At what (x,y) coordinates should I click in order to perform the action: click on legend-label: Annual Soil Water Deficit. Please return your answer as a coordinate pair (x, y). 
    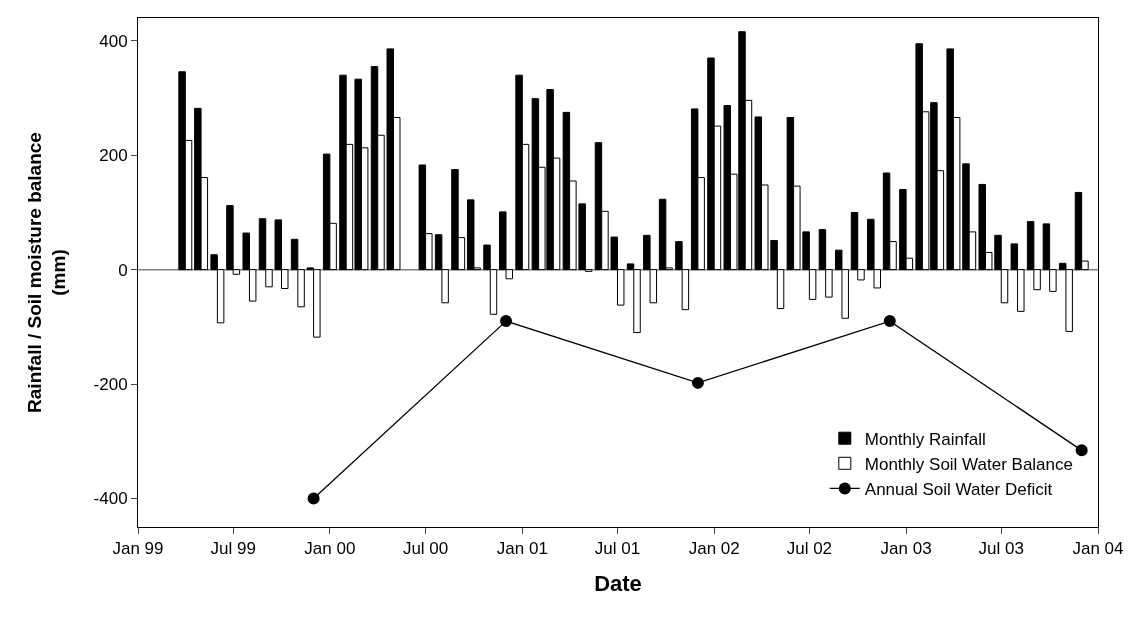
    Looking at the image, I should click on (958, 490).